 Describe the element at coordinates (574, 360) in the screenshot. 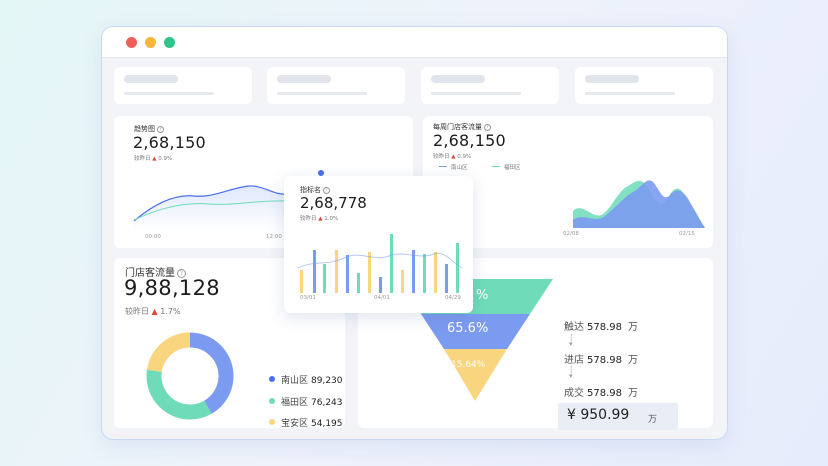

I see `funnel-step-label: 进店` at that location.